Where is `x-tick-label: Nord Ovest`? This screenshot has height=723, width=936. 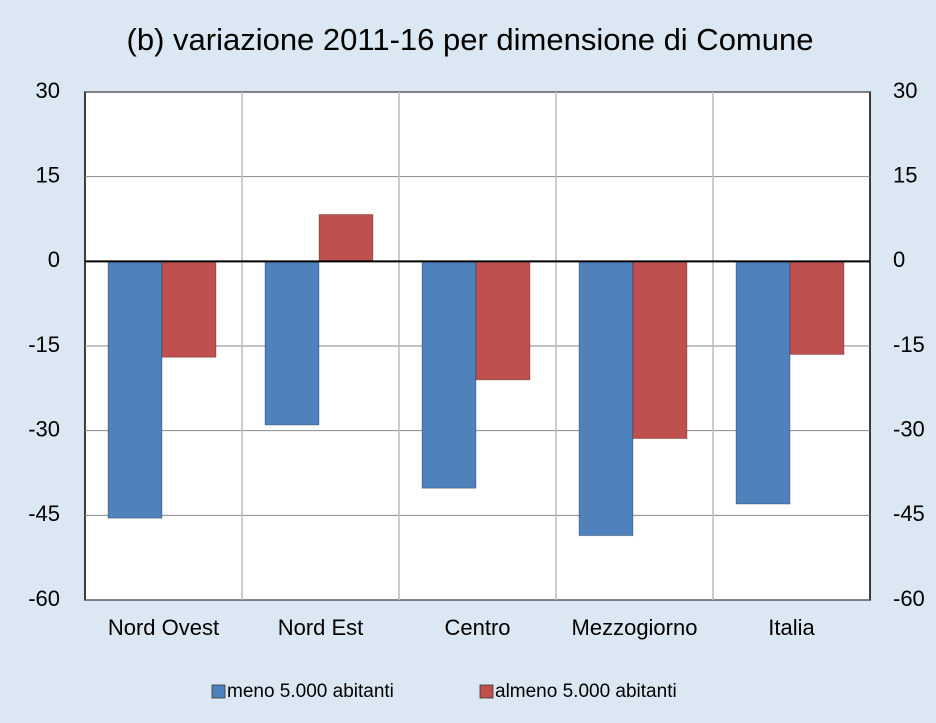
x-tick-label: Nord Ovest is located at coordinates (163, 627).